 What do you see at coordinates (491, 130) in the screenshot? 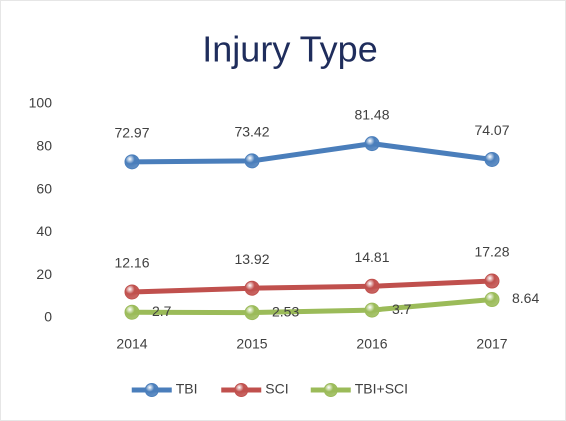
I see `data-label: 74.07` at bounding box center [491, 130].